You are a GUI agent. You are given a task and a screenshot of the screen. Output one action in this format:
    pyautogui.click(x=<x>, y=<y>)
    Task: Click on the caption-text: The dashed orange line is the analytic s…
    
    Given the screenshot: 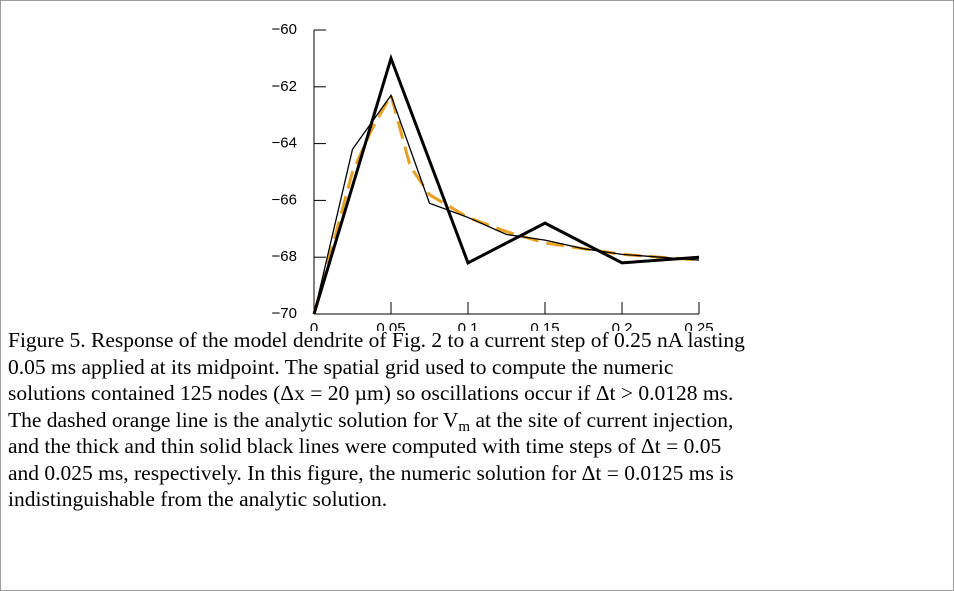 What is the action you would take?
    pyautogui.click(x=233, y=419)
    